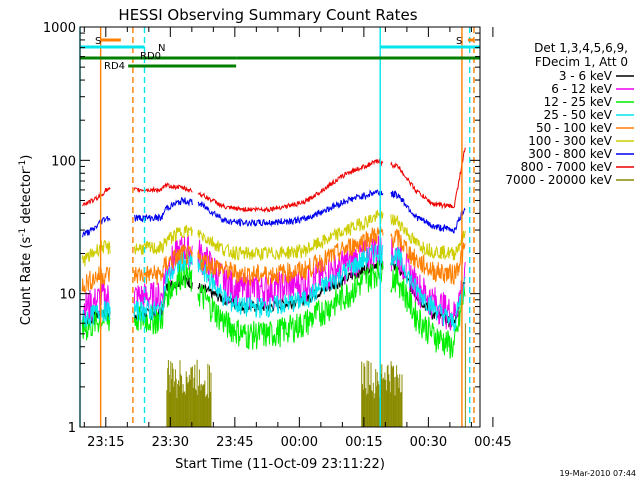 This screenshot has width=640, height=480. I want to click on legend-label: 25 - 50 keV, so click(578, 115).